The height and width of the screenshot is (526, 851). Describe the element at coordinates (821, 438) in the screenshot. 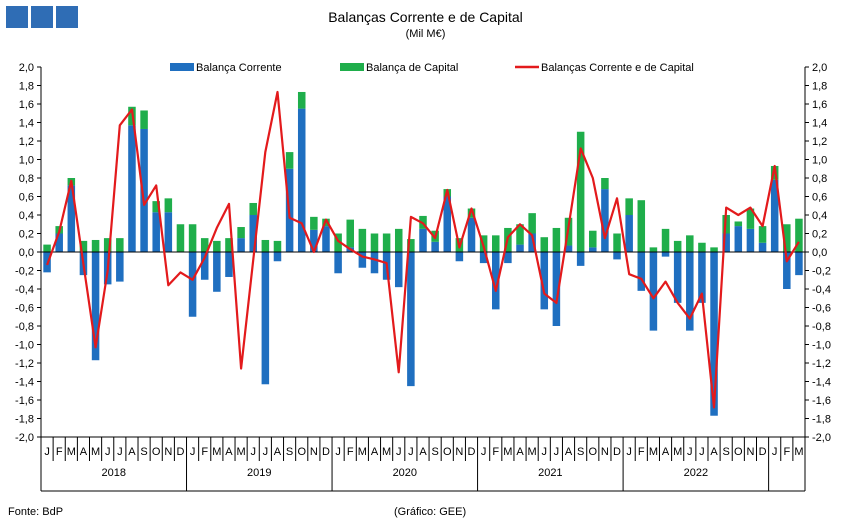

I see `y-tick-label: -2,0` at that location.